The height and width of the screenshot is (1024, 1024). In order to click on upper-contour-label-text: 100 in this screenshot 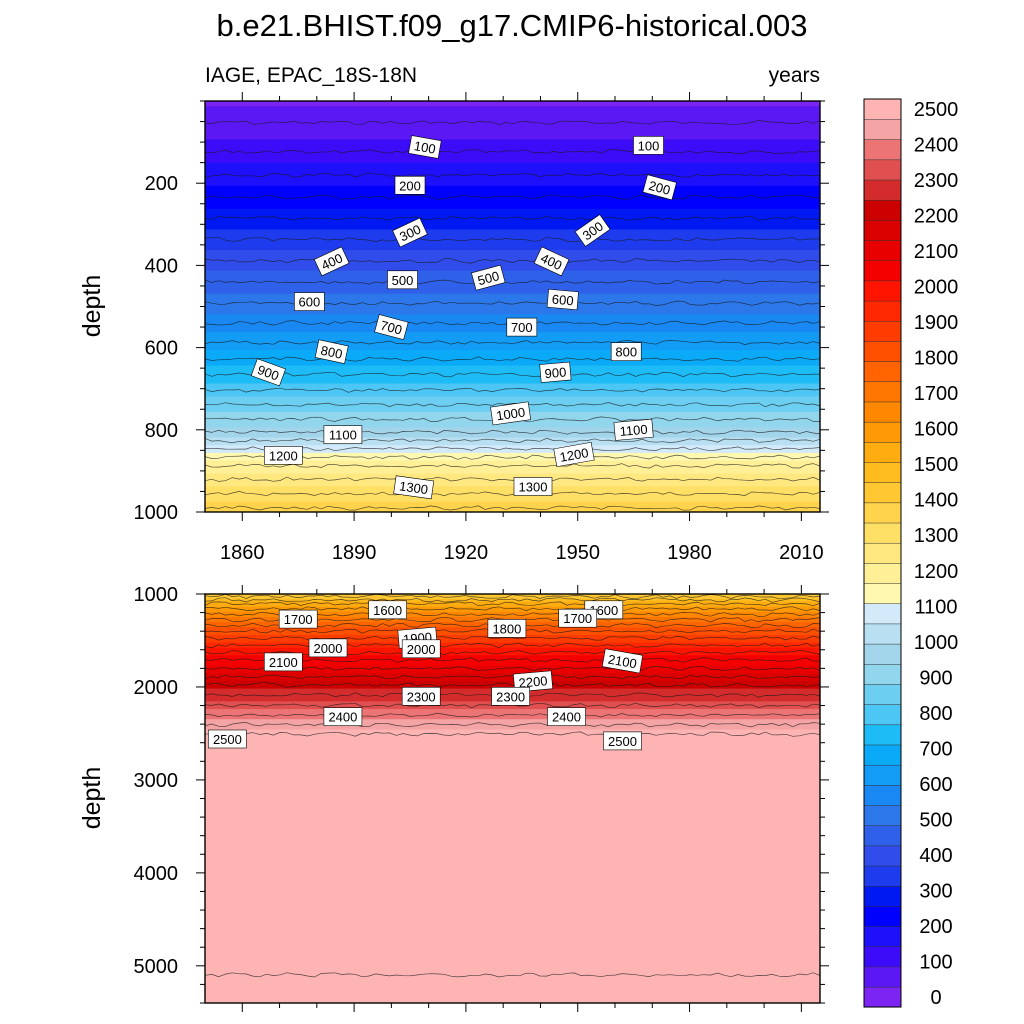, I will do `click(425, 147)`.